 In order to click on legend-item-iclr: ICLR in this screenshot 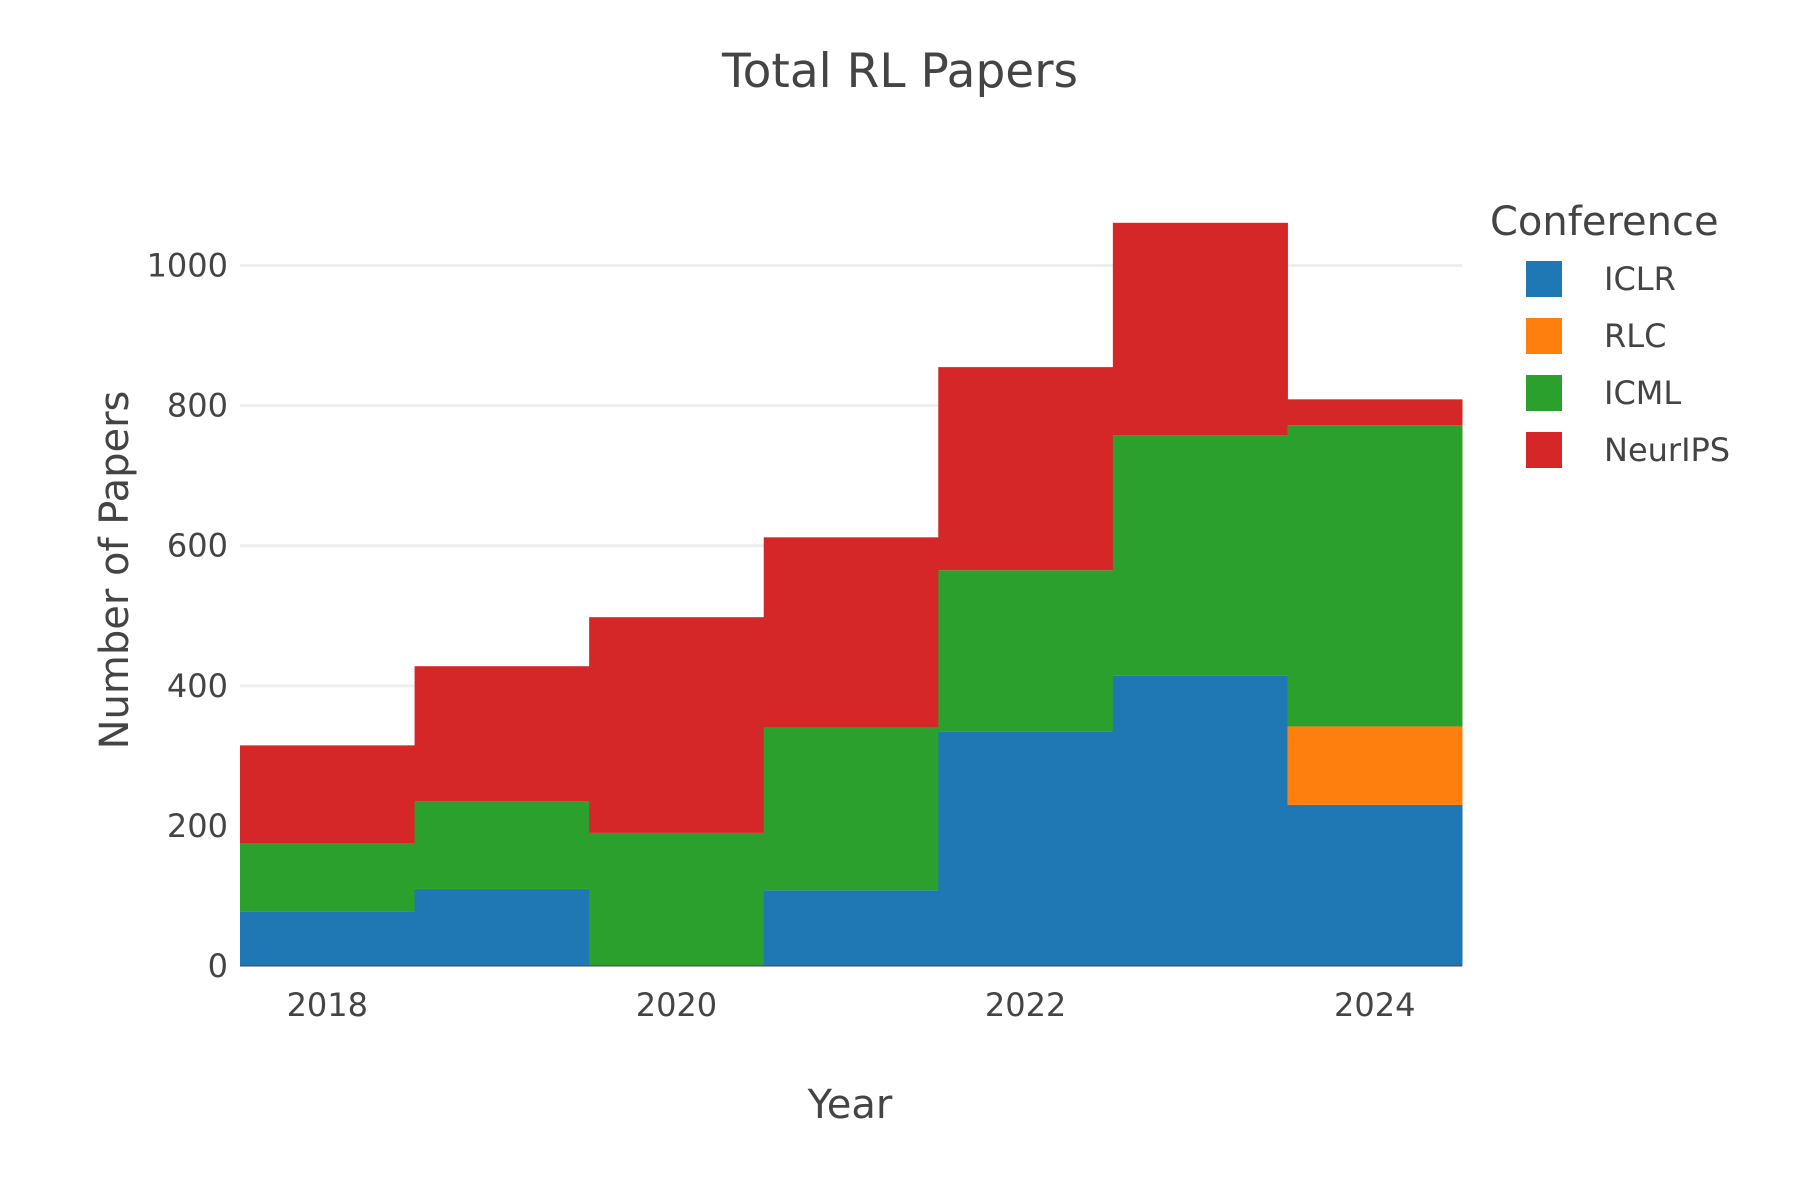, I will do `click(1601, 279)`.